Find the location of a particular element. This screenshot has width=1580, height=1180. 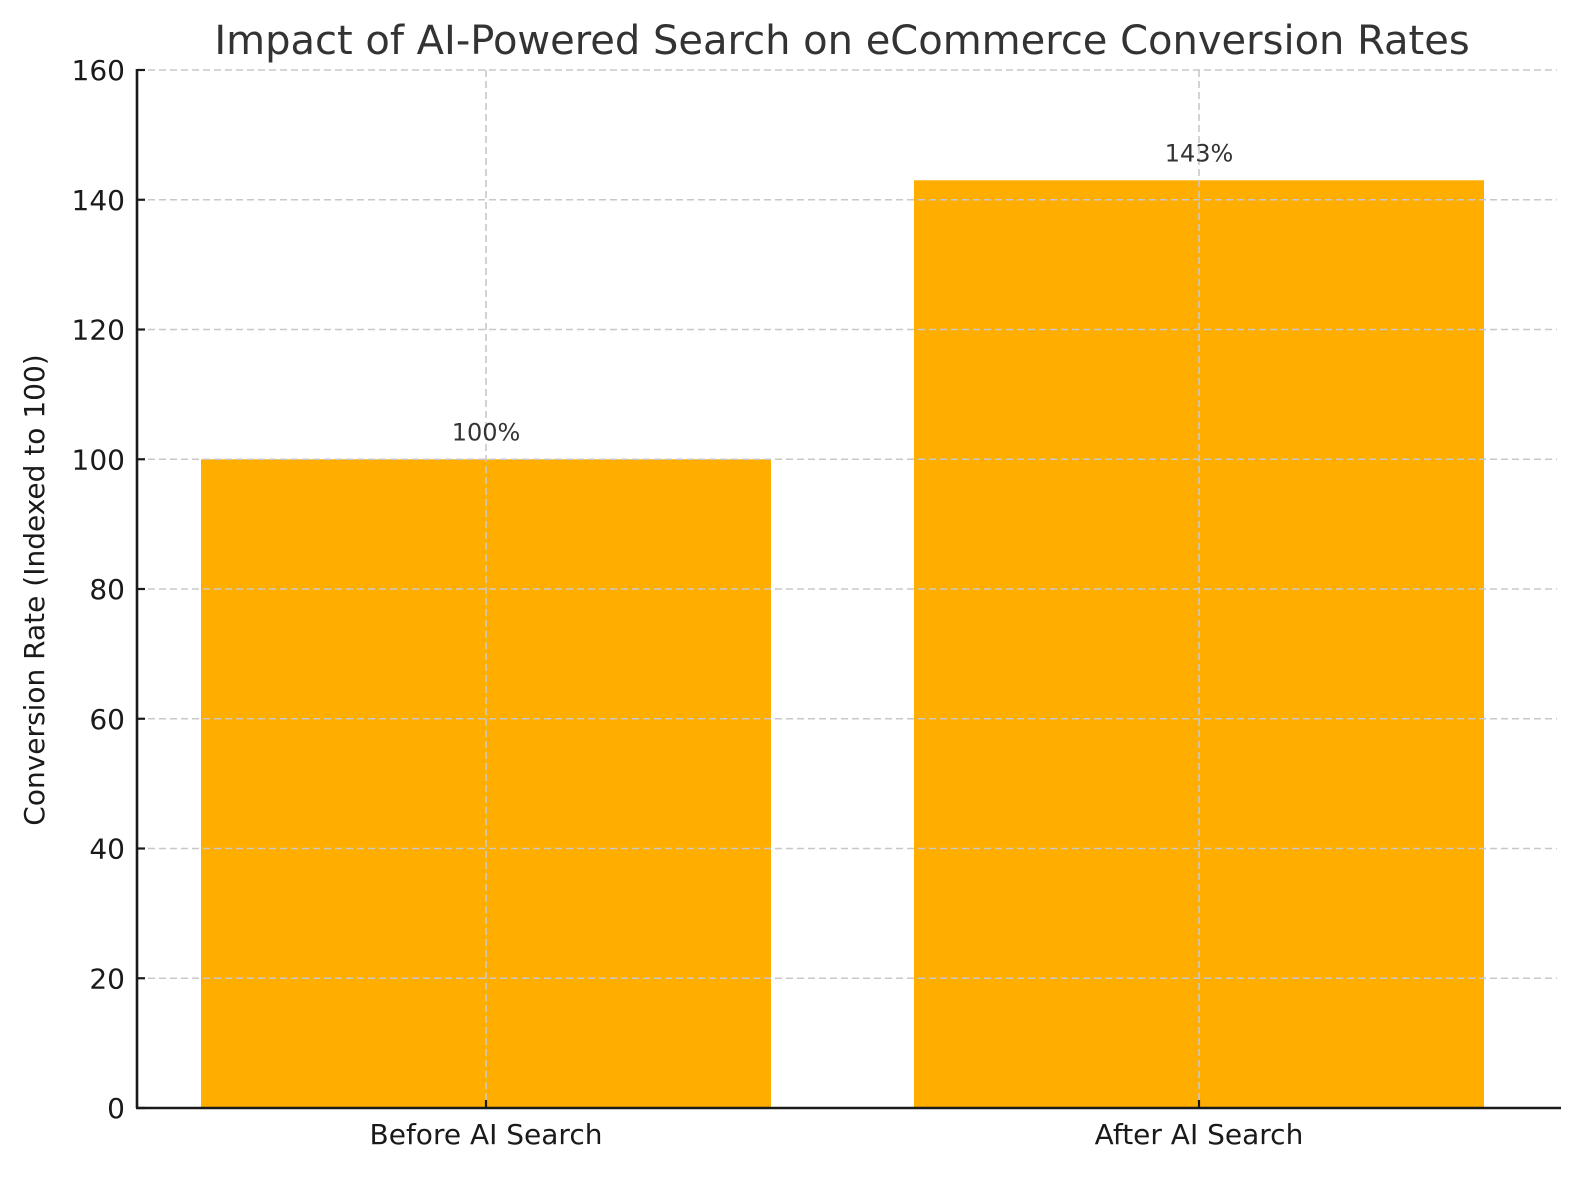

y-tick-label: 0 is located at coordinates (116, 1108).